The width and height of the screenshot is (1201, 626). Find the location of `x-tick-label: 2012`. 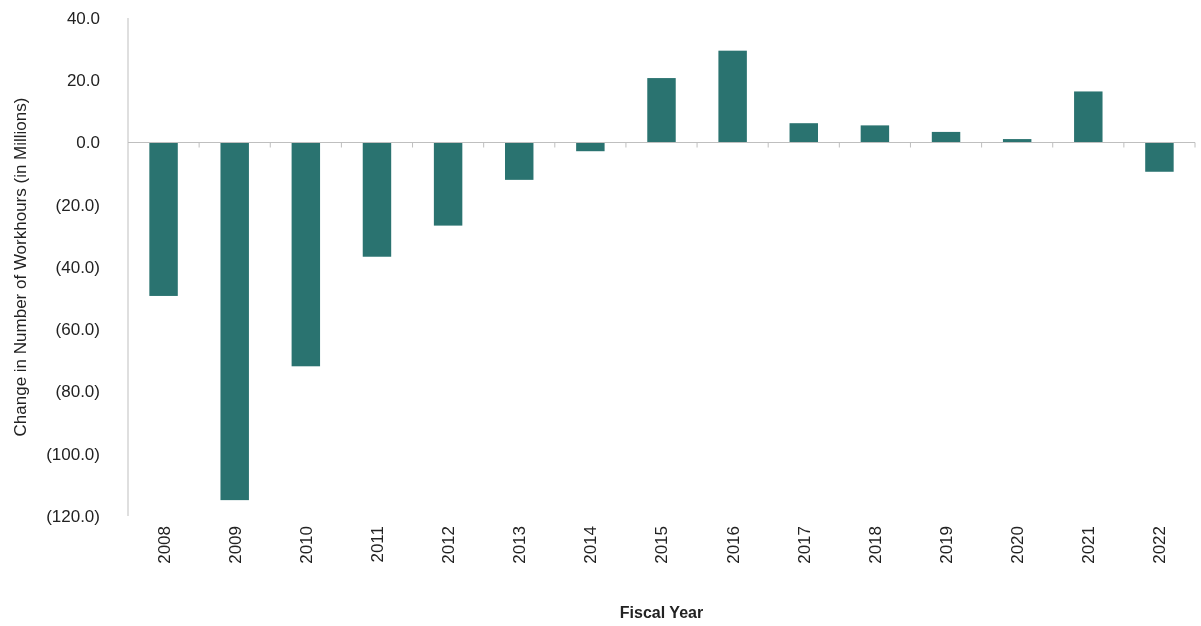

x-tick-label: 2012 is located at coordinates (449, 545).